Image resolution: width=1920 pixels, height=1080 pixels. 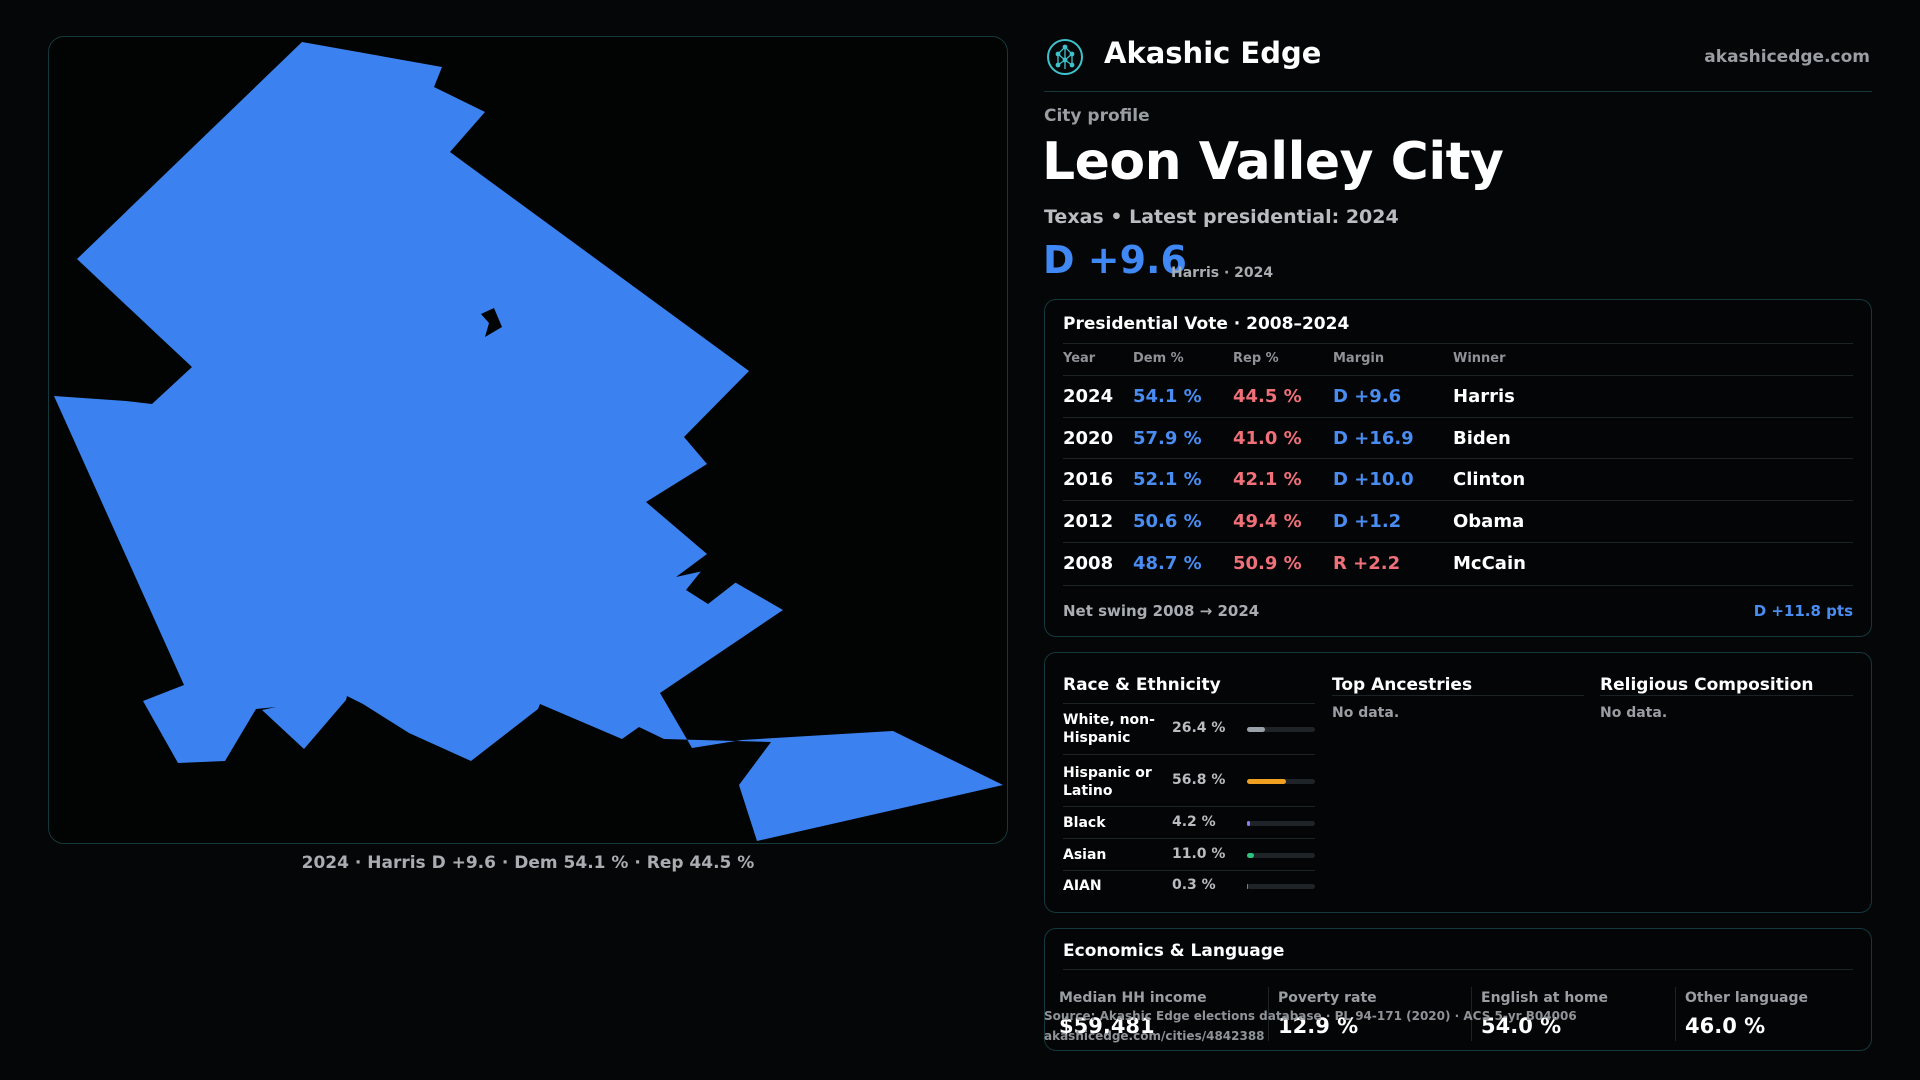 What do you see at coordinates (1088, 521) in the screenshot?
I see `cell-year: 2012` at bounding box center [1088, 521].